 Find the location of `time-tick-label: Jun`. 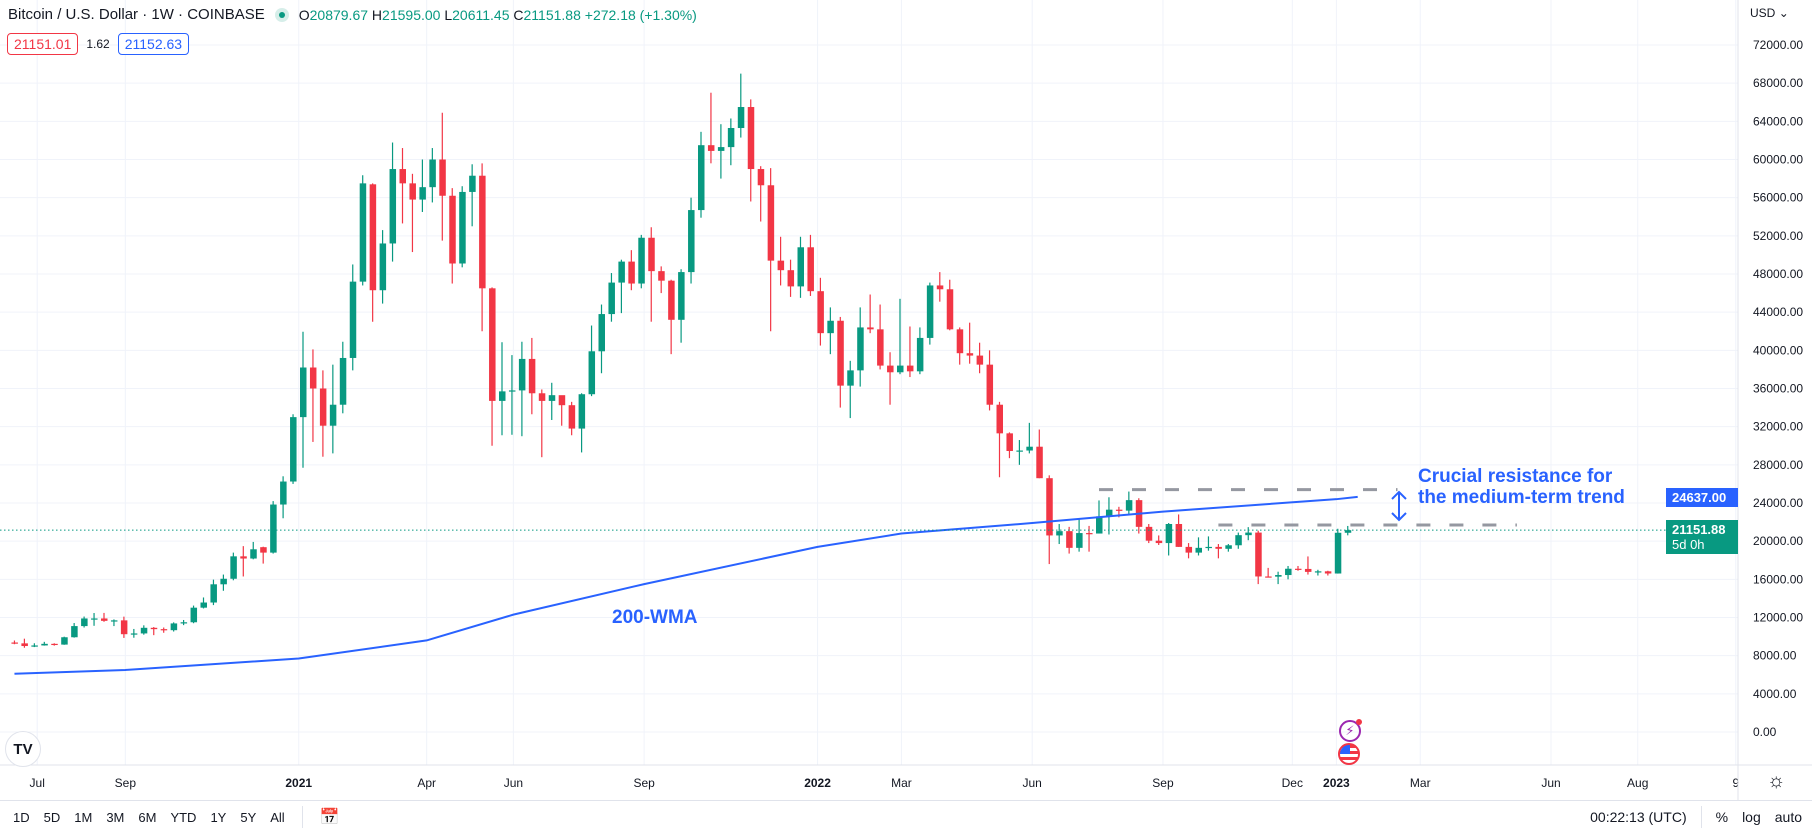

time-tick-label: Jun is located at coordinates (1032, 783).